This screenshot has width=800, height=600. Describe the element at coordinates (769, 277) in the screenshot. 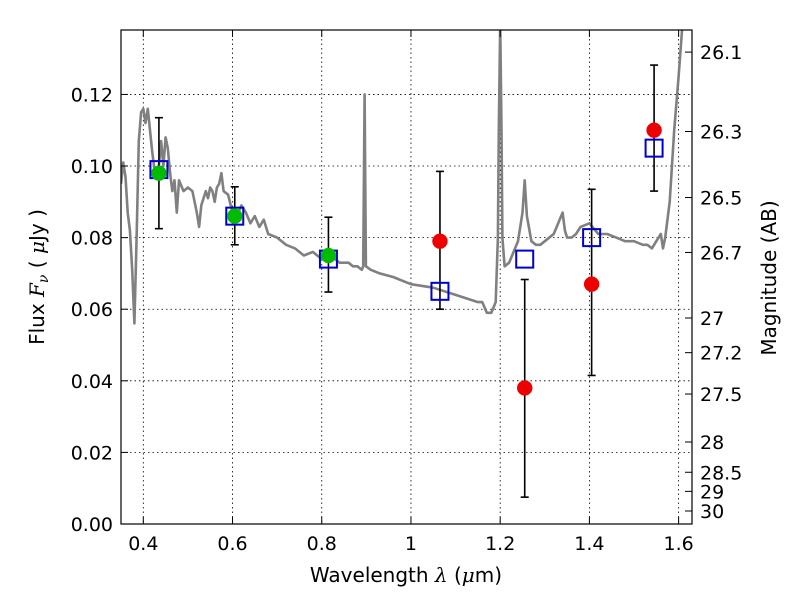

I see `y2-axis-label: Magnitude (AB)` at that location.